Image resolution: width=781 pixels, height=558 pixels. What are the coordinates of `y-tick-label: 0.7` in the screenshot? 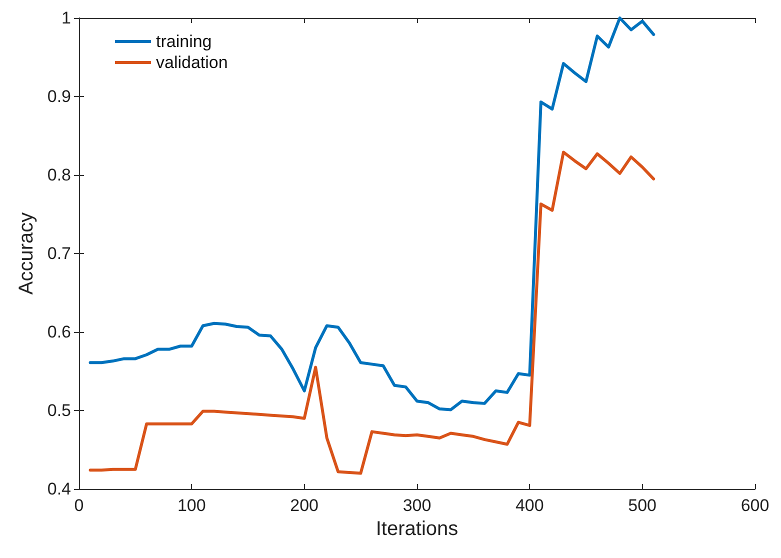 It's located at (59, 253).